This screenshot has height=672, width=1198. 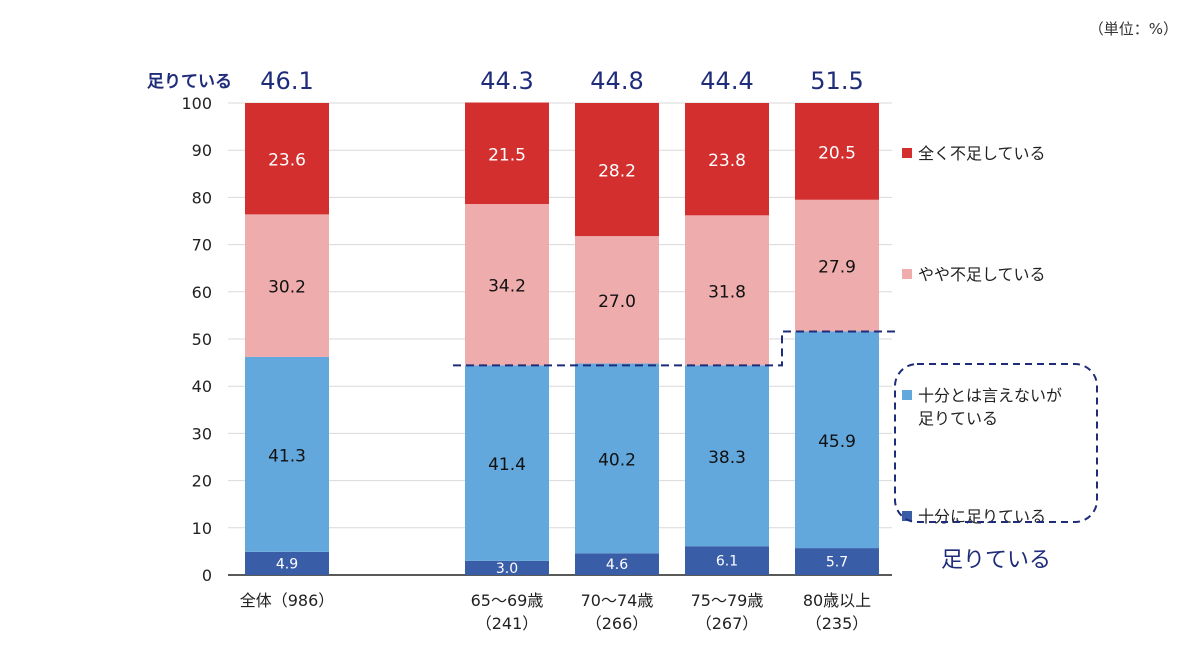 What do you see at coordinates (907, 516) in the screenshot?
I see `legend-swatch-fully_sufficient` at bounding box center [907, 516].